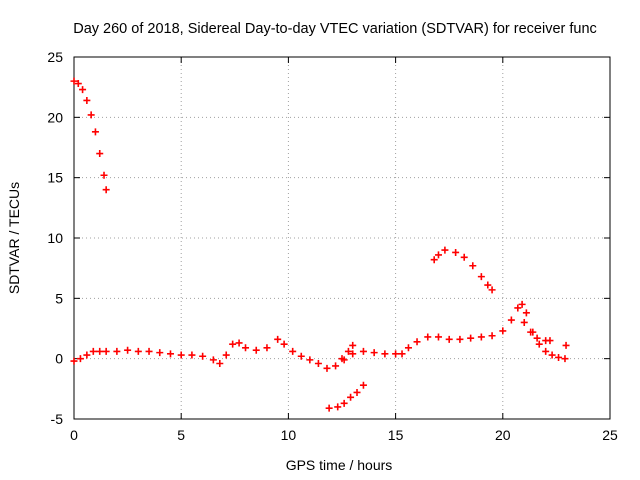 This screenshot has height=480, width=640. Describe the element at coordinates (59, 298) in the screenshot. I see `y-tick-label: 5` at that location.